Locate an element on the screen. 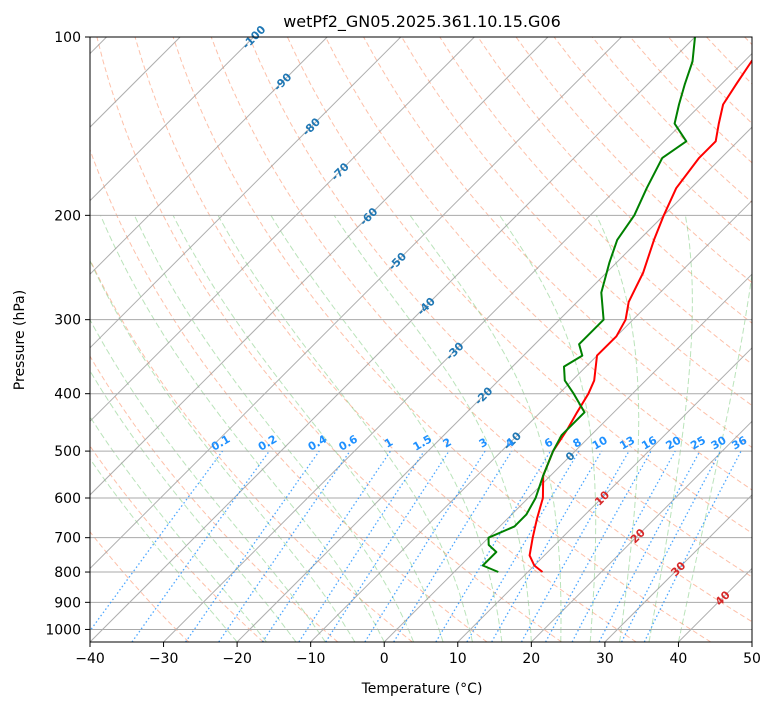  chart-title: wetPf2_GN05.2025.361.10.15.G06 is located at coordinates (422, 22).